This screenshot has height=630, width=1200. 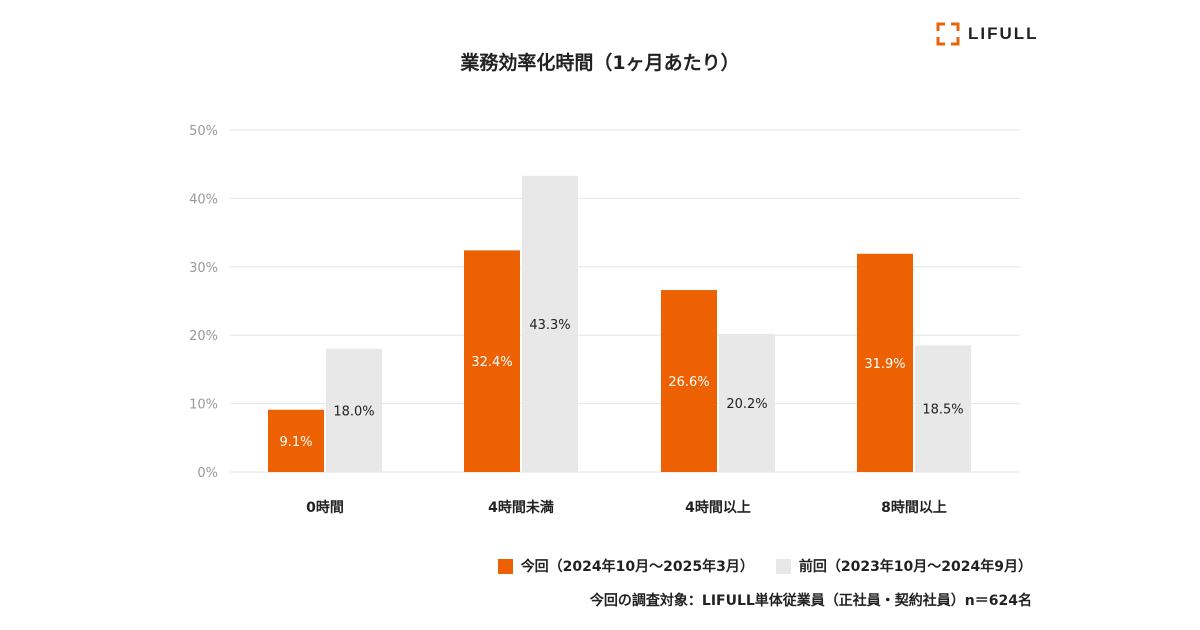 I want to click on brand-logo: LIFULL, so click(x=987, y=34).